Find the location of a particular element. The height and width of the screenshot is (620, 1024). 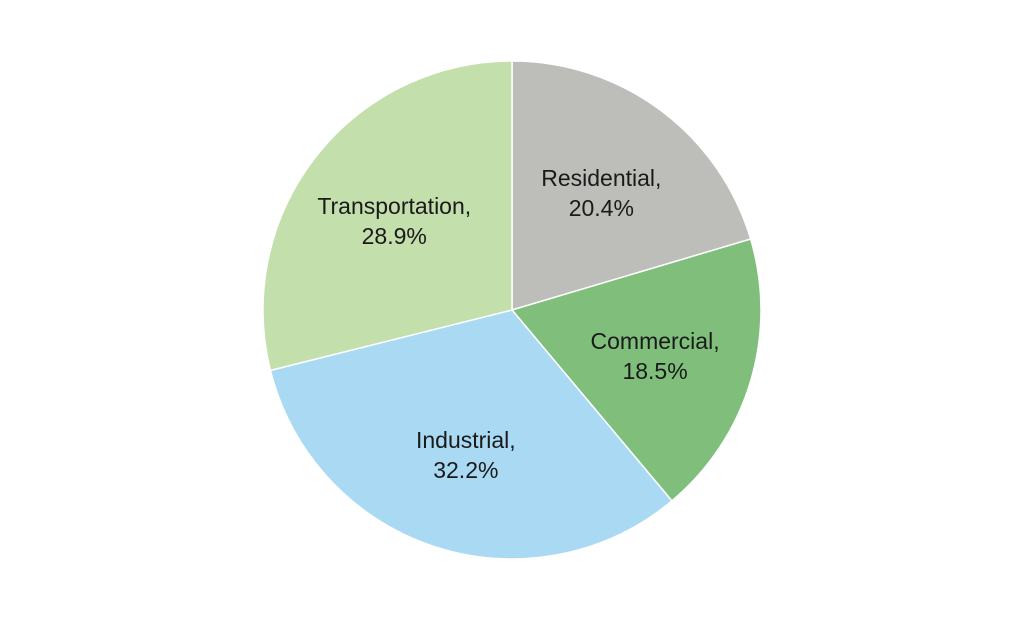

pie-slice-transportation is located at coordinates (387, 216).